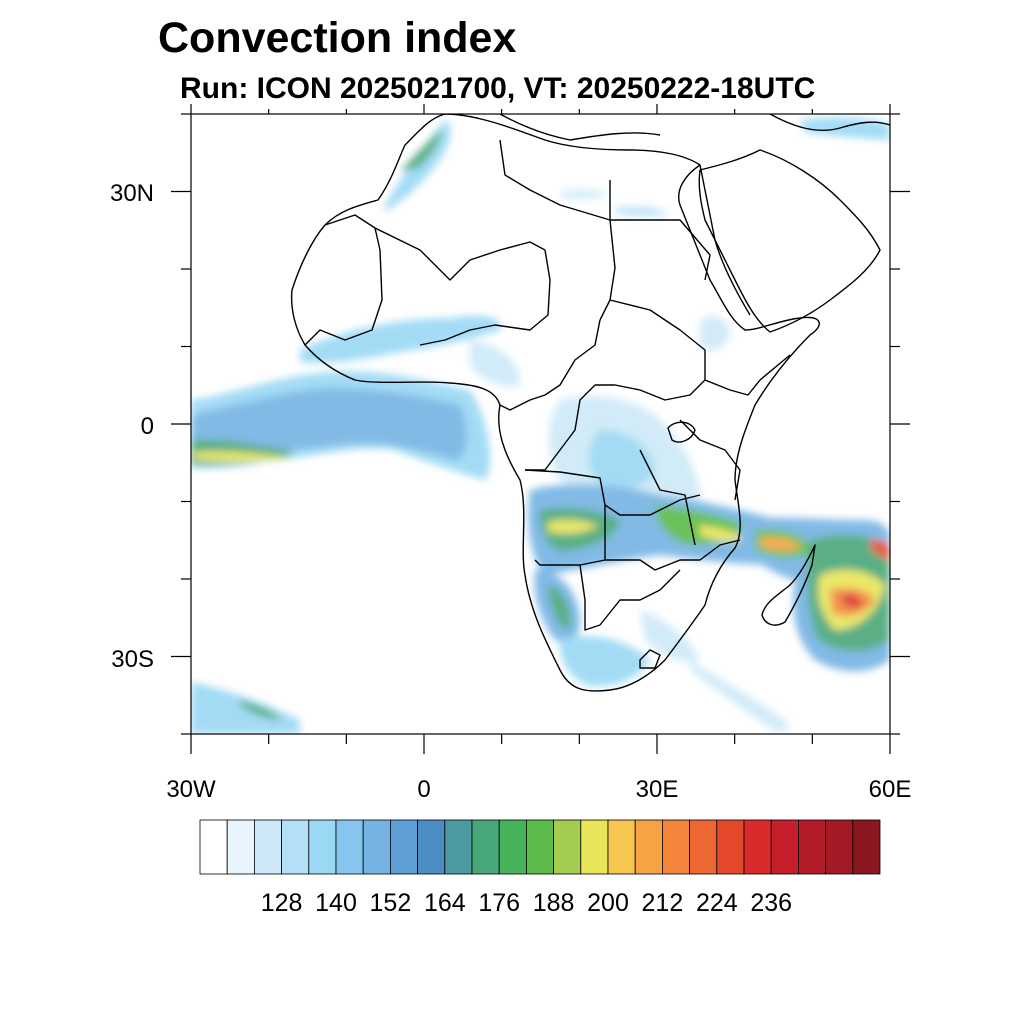 The height and width of the screenshot is (1024, 1024). Describe the element at coordinates (391, 903) in the screenshot. I see `colorbar-label: 152` at that location.